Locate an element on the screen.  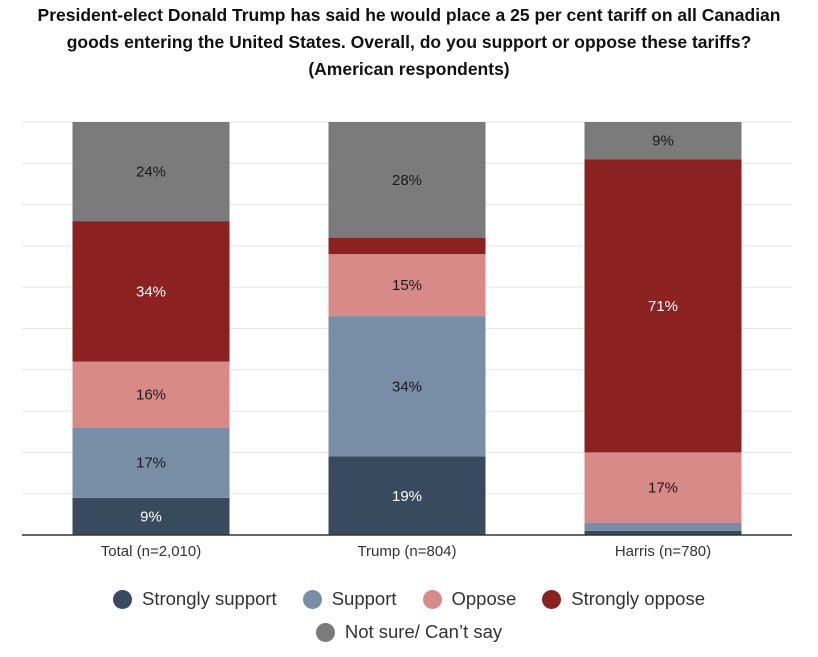
legend-item-strongly-support: Strongly support is located at coordinates (194, 599).